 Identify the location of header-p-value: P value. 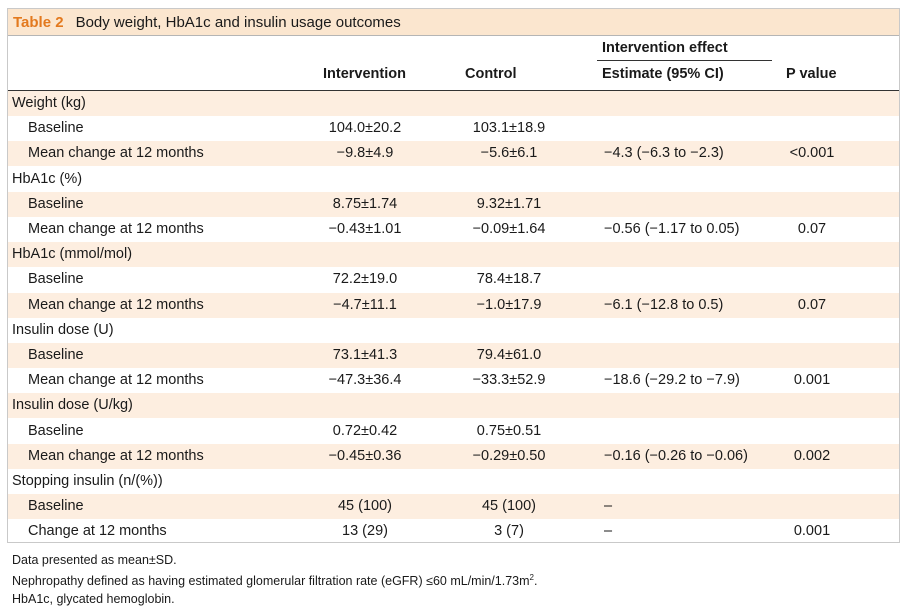
(811, 74).